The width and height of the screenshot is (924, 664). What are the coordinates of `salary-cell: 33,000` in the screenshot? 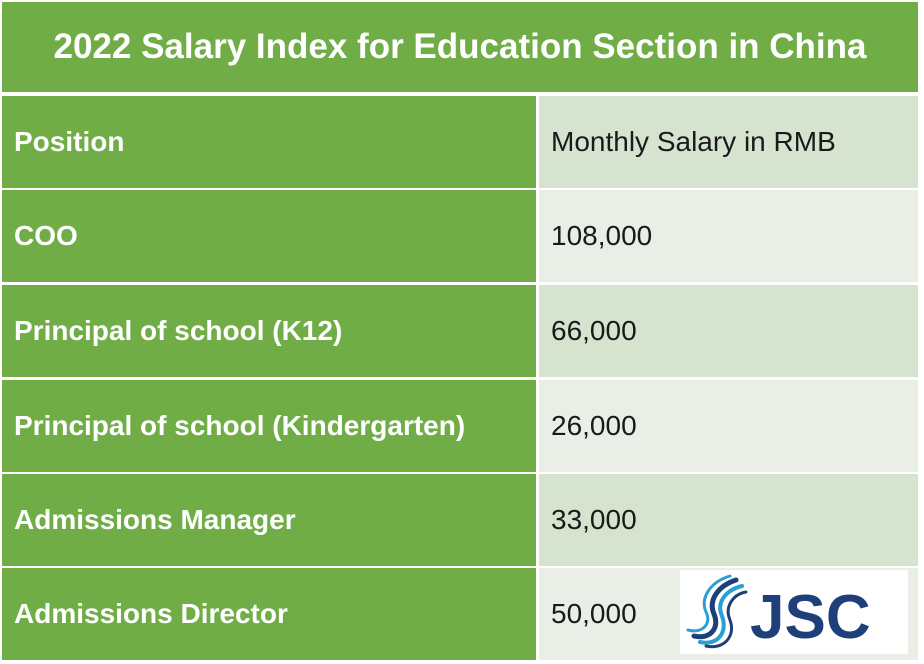 It's located at (728, 520).